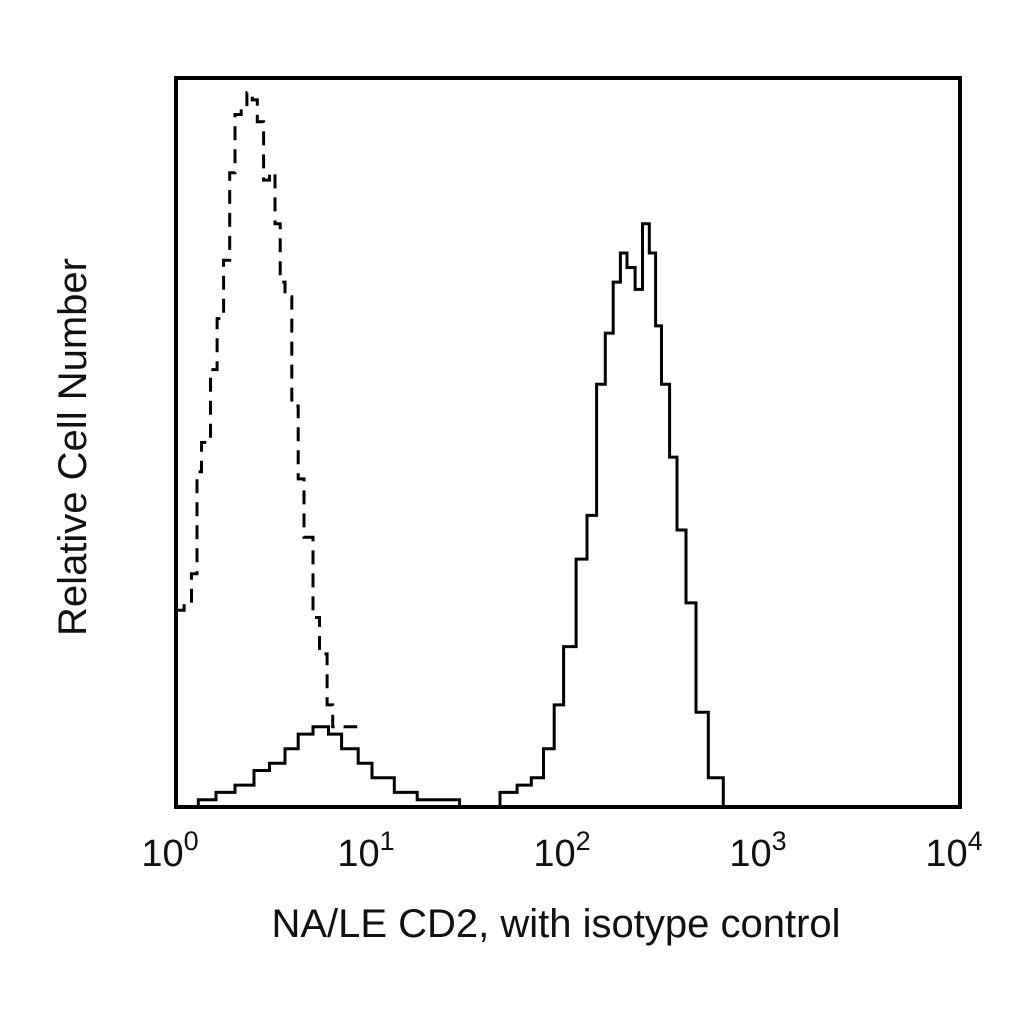  I want to click on x-tick-label: 10³, so click(757, 850).